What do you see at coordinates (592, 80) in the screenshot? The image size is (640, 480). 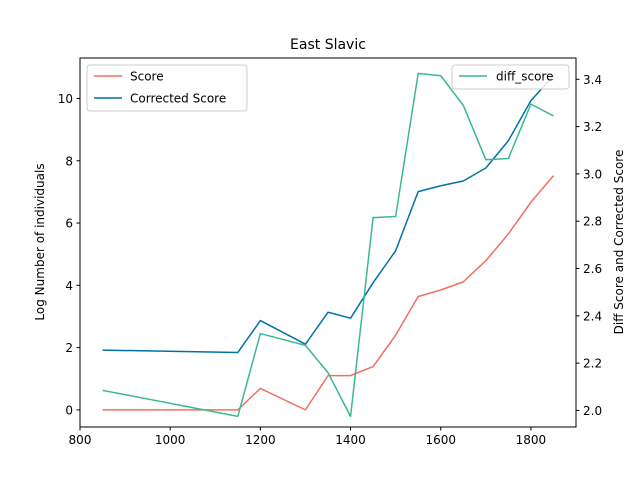 I see `y2-tick-label: 3.4` at bounding box center [592, 80].